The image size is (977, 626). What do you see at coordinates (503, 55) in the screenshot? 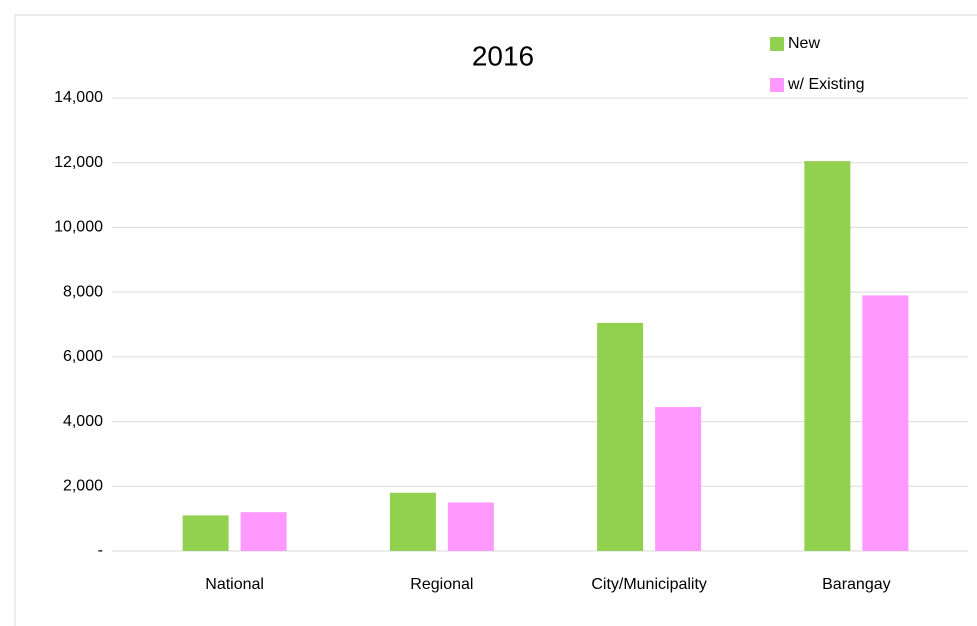
I see `chart-title: 2016` at bounding box center [503, 55].